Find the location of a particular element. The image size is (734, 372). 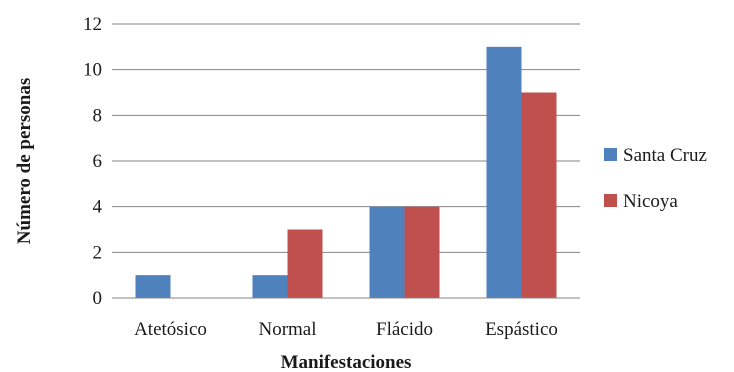

legend: Santa Cruz Nicoya is located at coordinates (655, 178).